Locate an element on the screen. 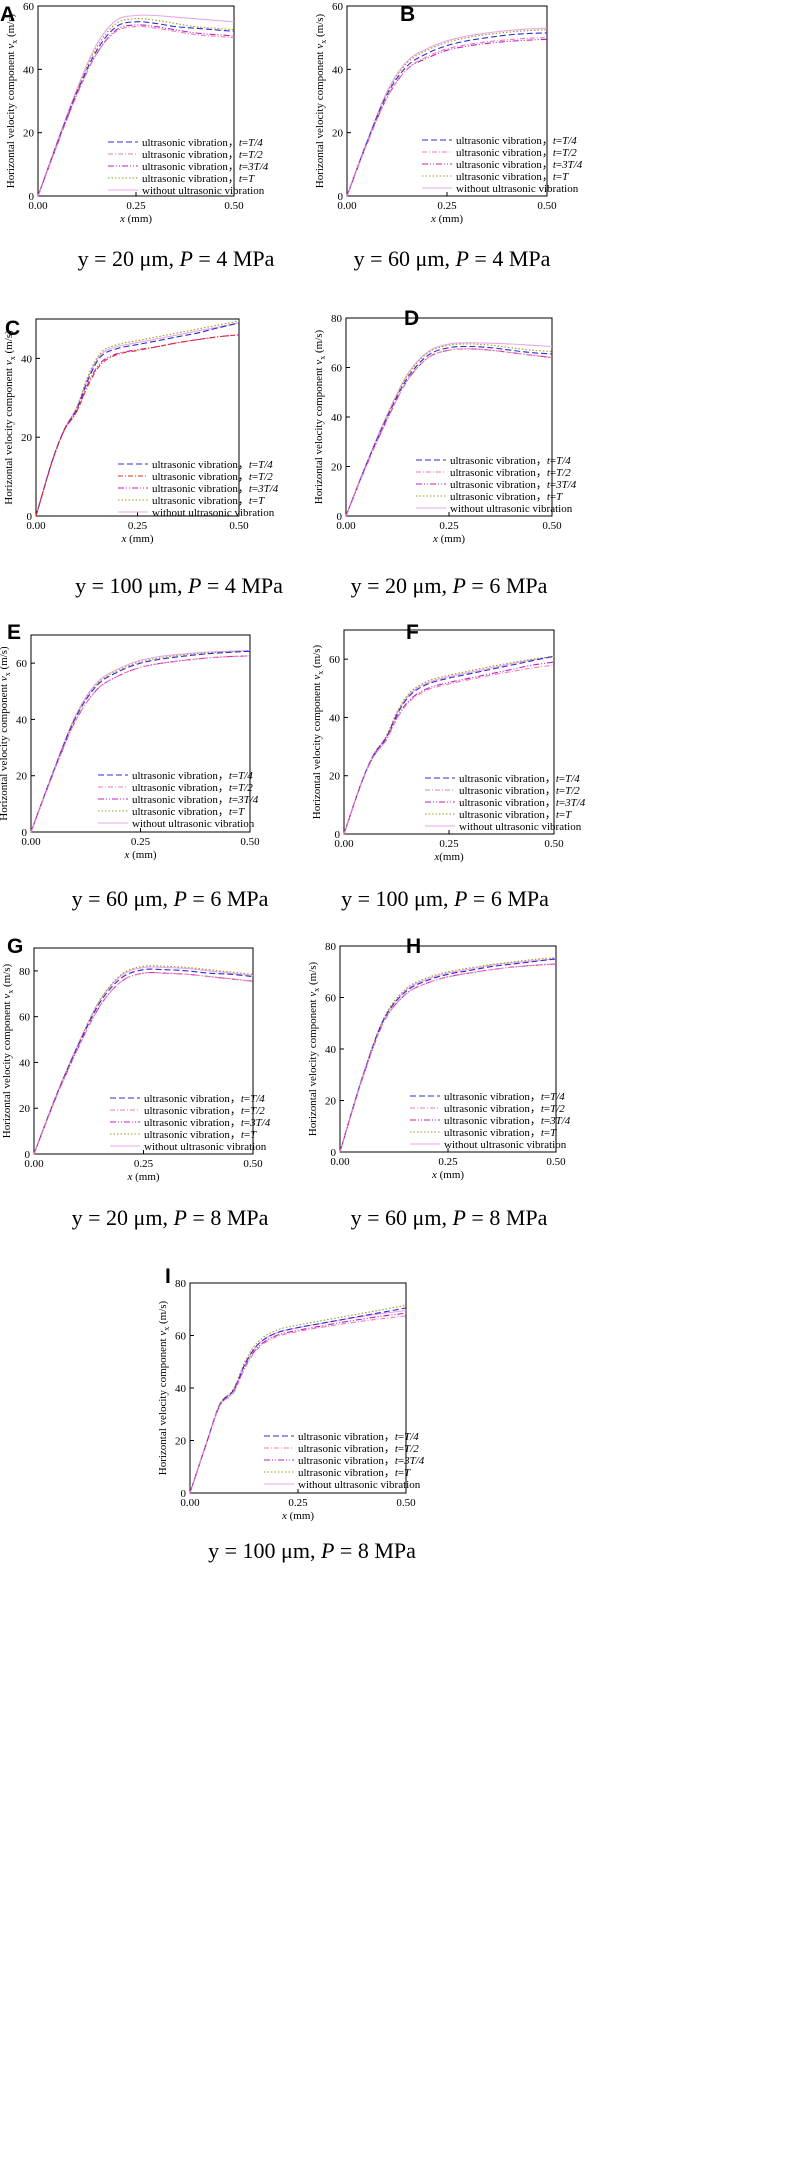 The image size is (791, 2184). panel-letter: F is located at coordinates (412, 632).